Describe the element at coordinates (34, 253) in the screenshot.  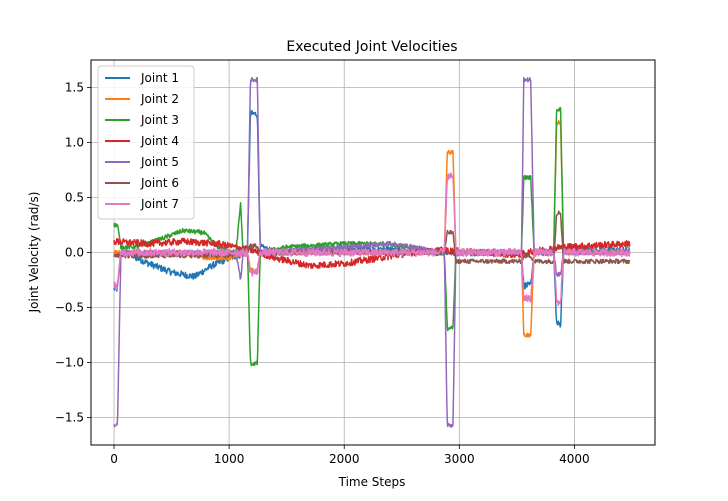
I see `y-axis-label: Joint Velocity (rad/s)` at that location.